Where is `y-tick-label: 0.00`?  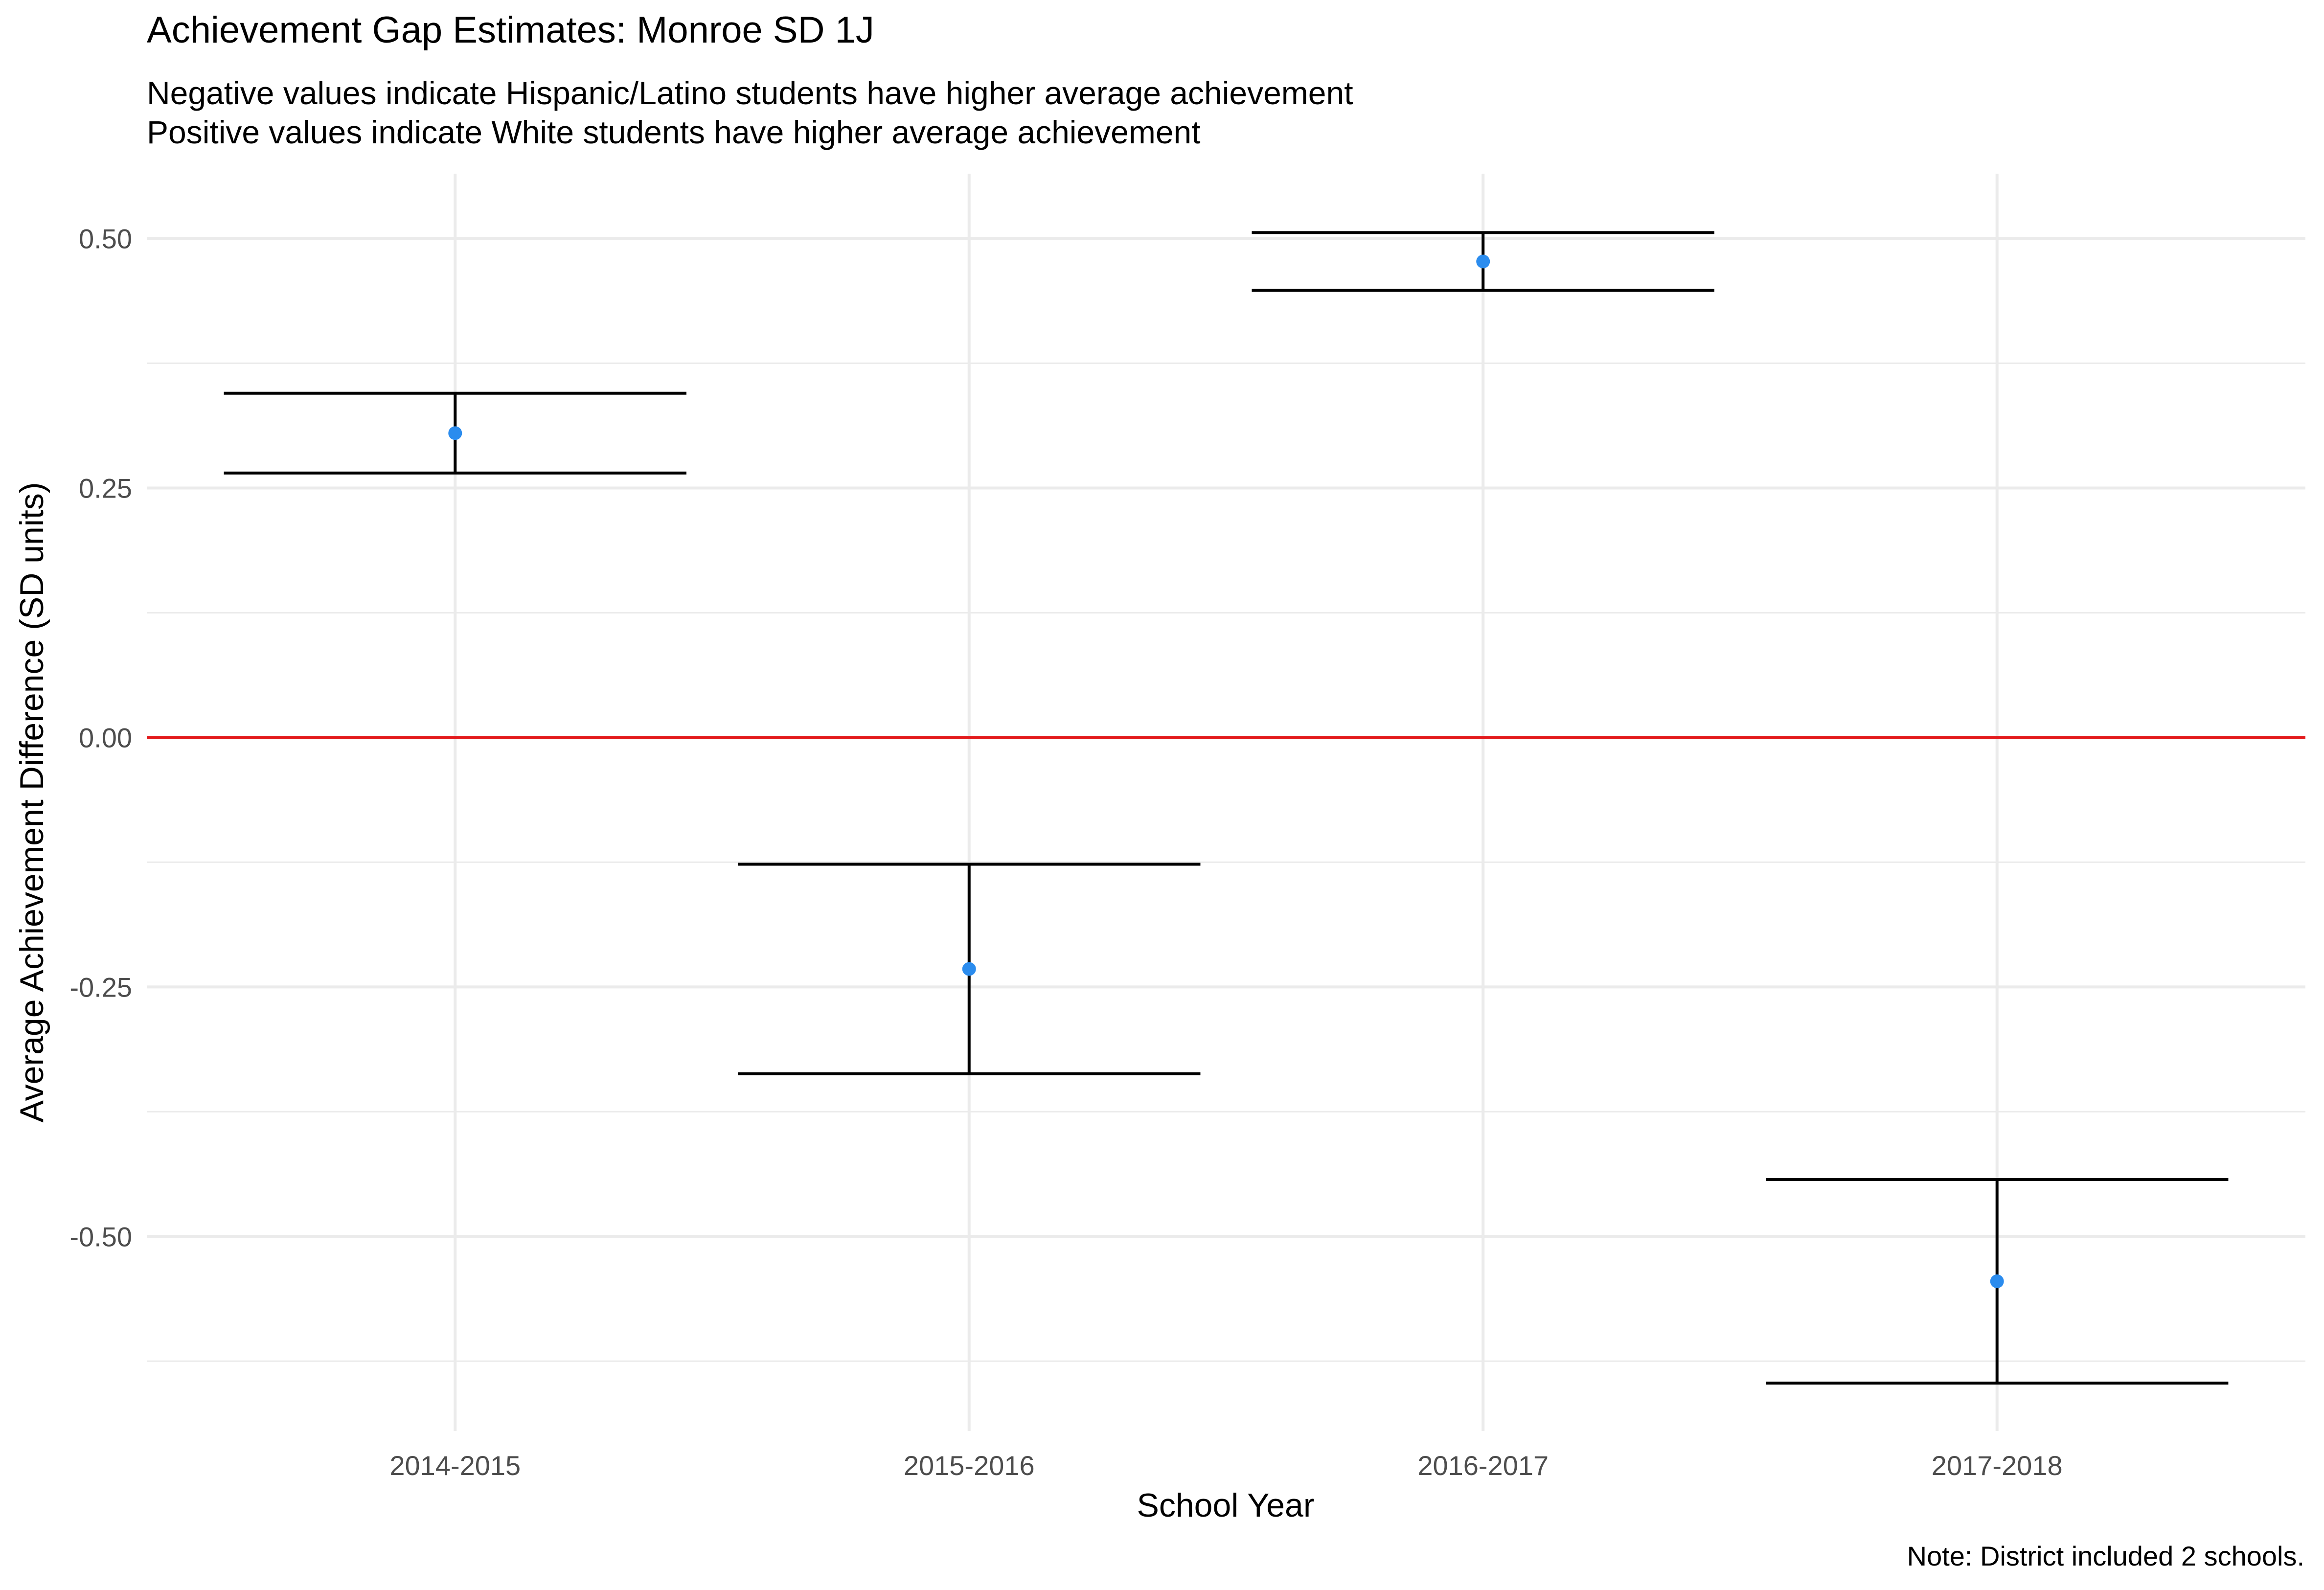
y-tick-label: 0.00 is located at coordinates (106, 738).